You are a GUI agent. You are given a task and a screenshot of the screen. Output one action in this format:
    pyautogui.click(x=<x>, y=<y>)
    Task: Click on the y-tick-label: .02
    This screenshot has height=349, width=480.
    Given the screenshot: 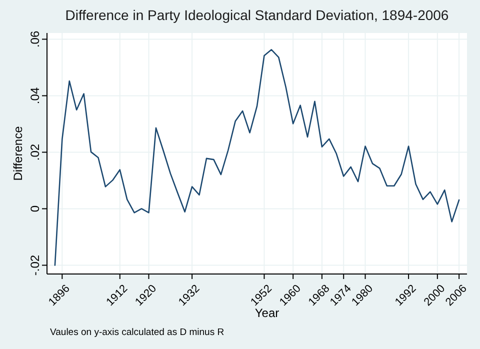 What is the action you would take?
    pyautogui.click(x=35, y=152)
    